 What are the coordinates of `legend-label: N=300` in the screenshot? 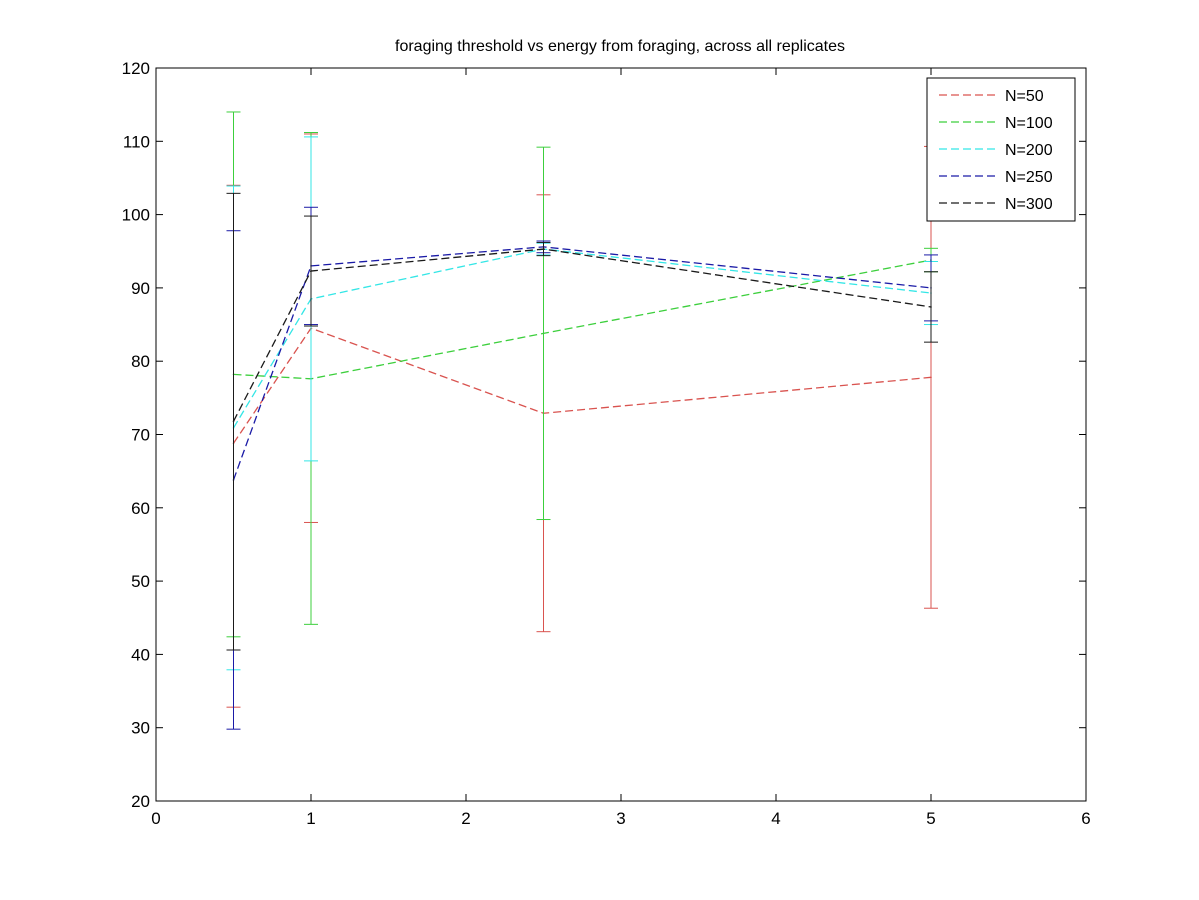 It's located at (1029, 204).